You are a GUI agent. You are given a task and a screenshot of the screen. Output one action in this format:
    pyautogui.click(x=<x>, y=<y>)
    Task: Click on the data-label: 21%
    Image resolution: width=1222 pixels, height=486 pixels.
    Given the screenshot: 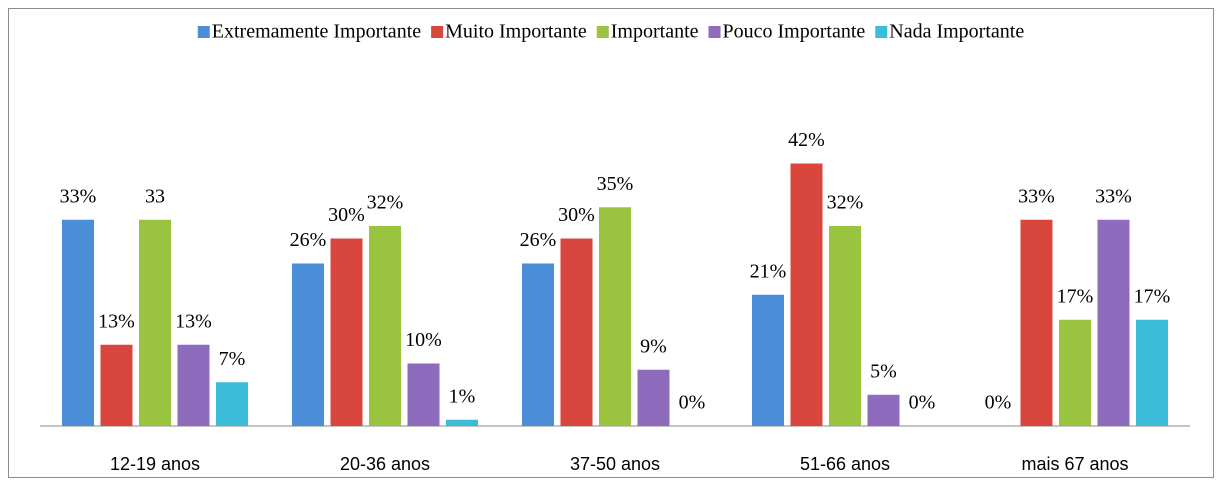 What is the action you would take?
    pyautogui.click(x=768, y=271)
    